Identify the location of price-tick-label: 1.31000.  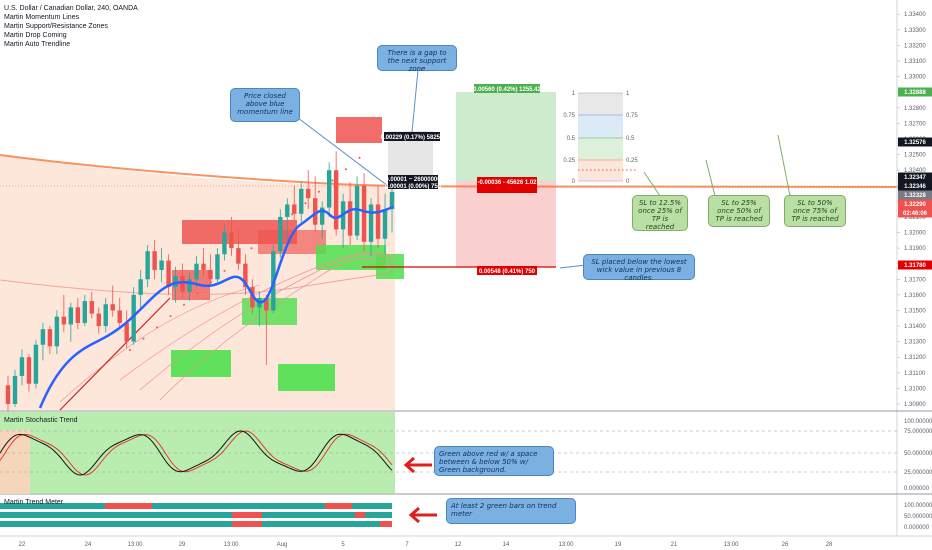
(915, 389).